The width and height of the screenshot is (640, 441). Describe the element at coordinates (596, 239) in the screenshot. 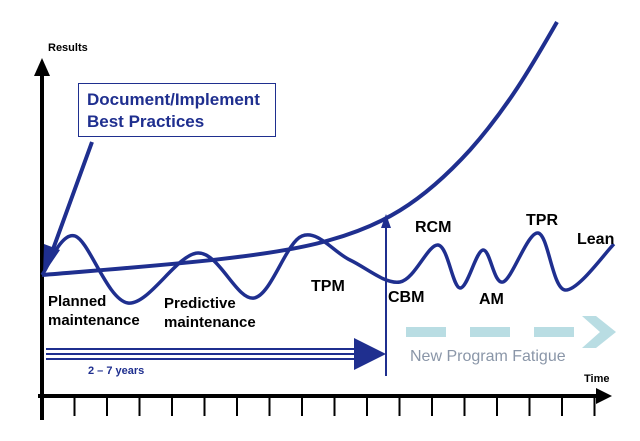

I see `program-label-lean: Lean` at that location.